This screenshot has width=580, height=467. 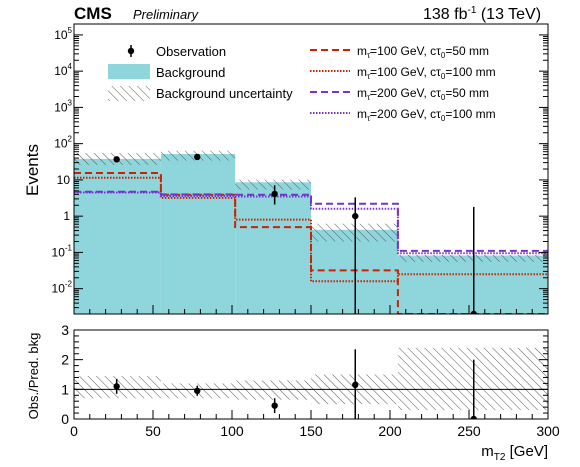 I want to click on x-tick-label-0: 0, so click(x=74, y=431).